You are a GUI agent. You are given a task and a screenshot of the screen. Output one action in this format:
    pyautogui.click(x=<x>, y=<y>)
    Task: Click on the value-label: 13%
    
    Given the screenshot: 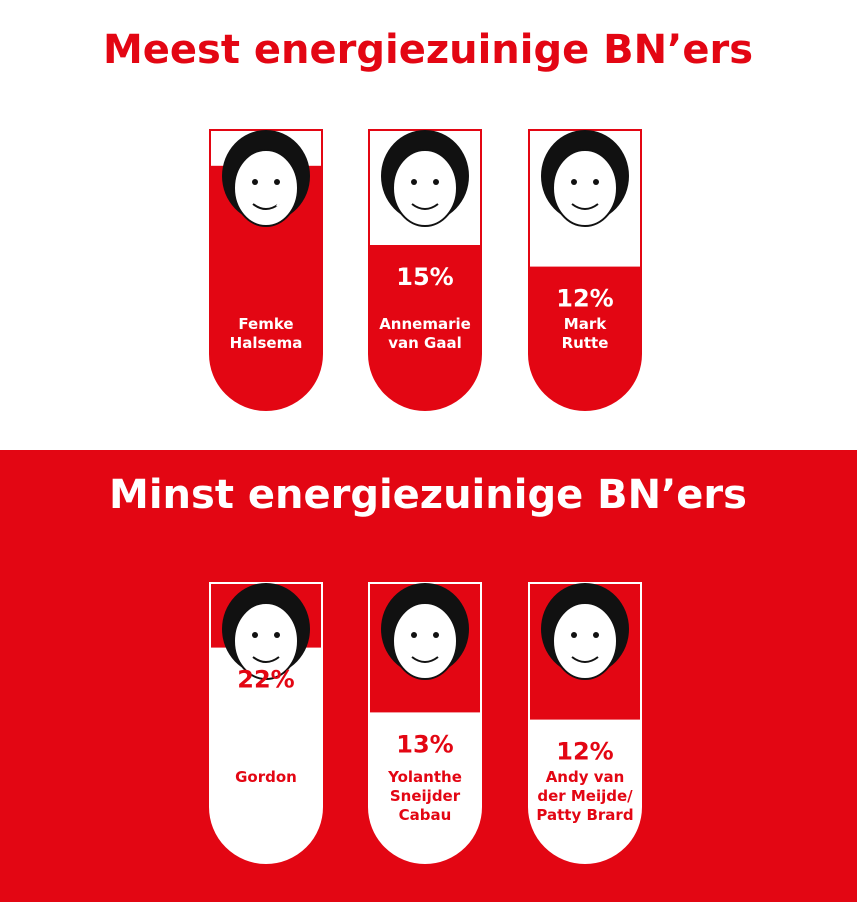 What is the action you would take?
    pyautogui.click(x=424, y=744)
    